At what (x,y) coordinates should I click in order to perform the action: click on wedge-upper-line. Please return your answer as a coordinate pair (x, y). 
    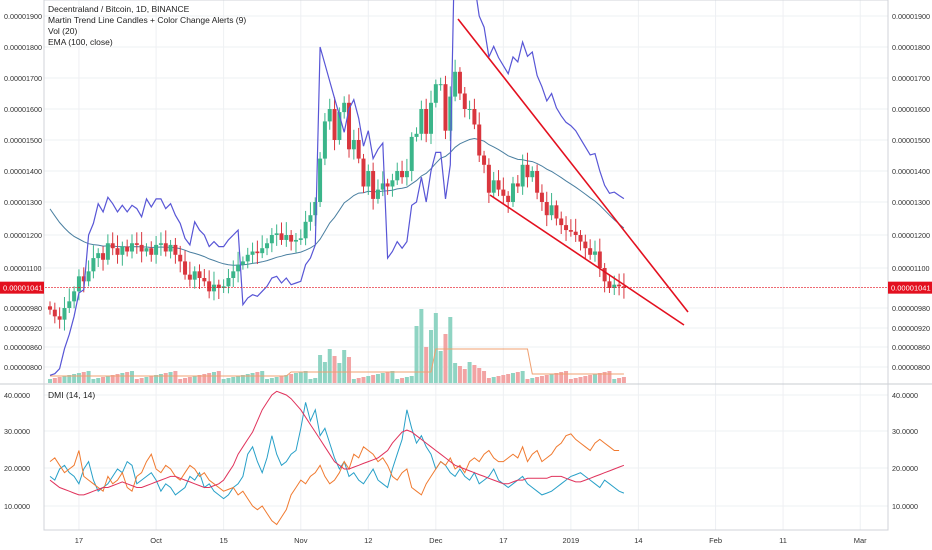
    Looking at the image, I should click on (573, 165).